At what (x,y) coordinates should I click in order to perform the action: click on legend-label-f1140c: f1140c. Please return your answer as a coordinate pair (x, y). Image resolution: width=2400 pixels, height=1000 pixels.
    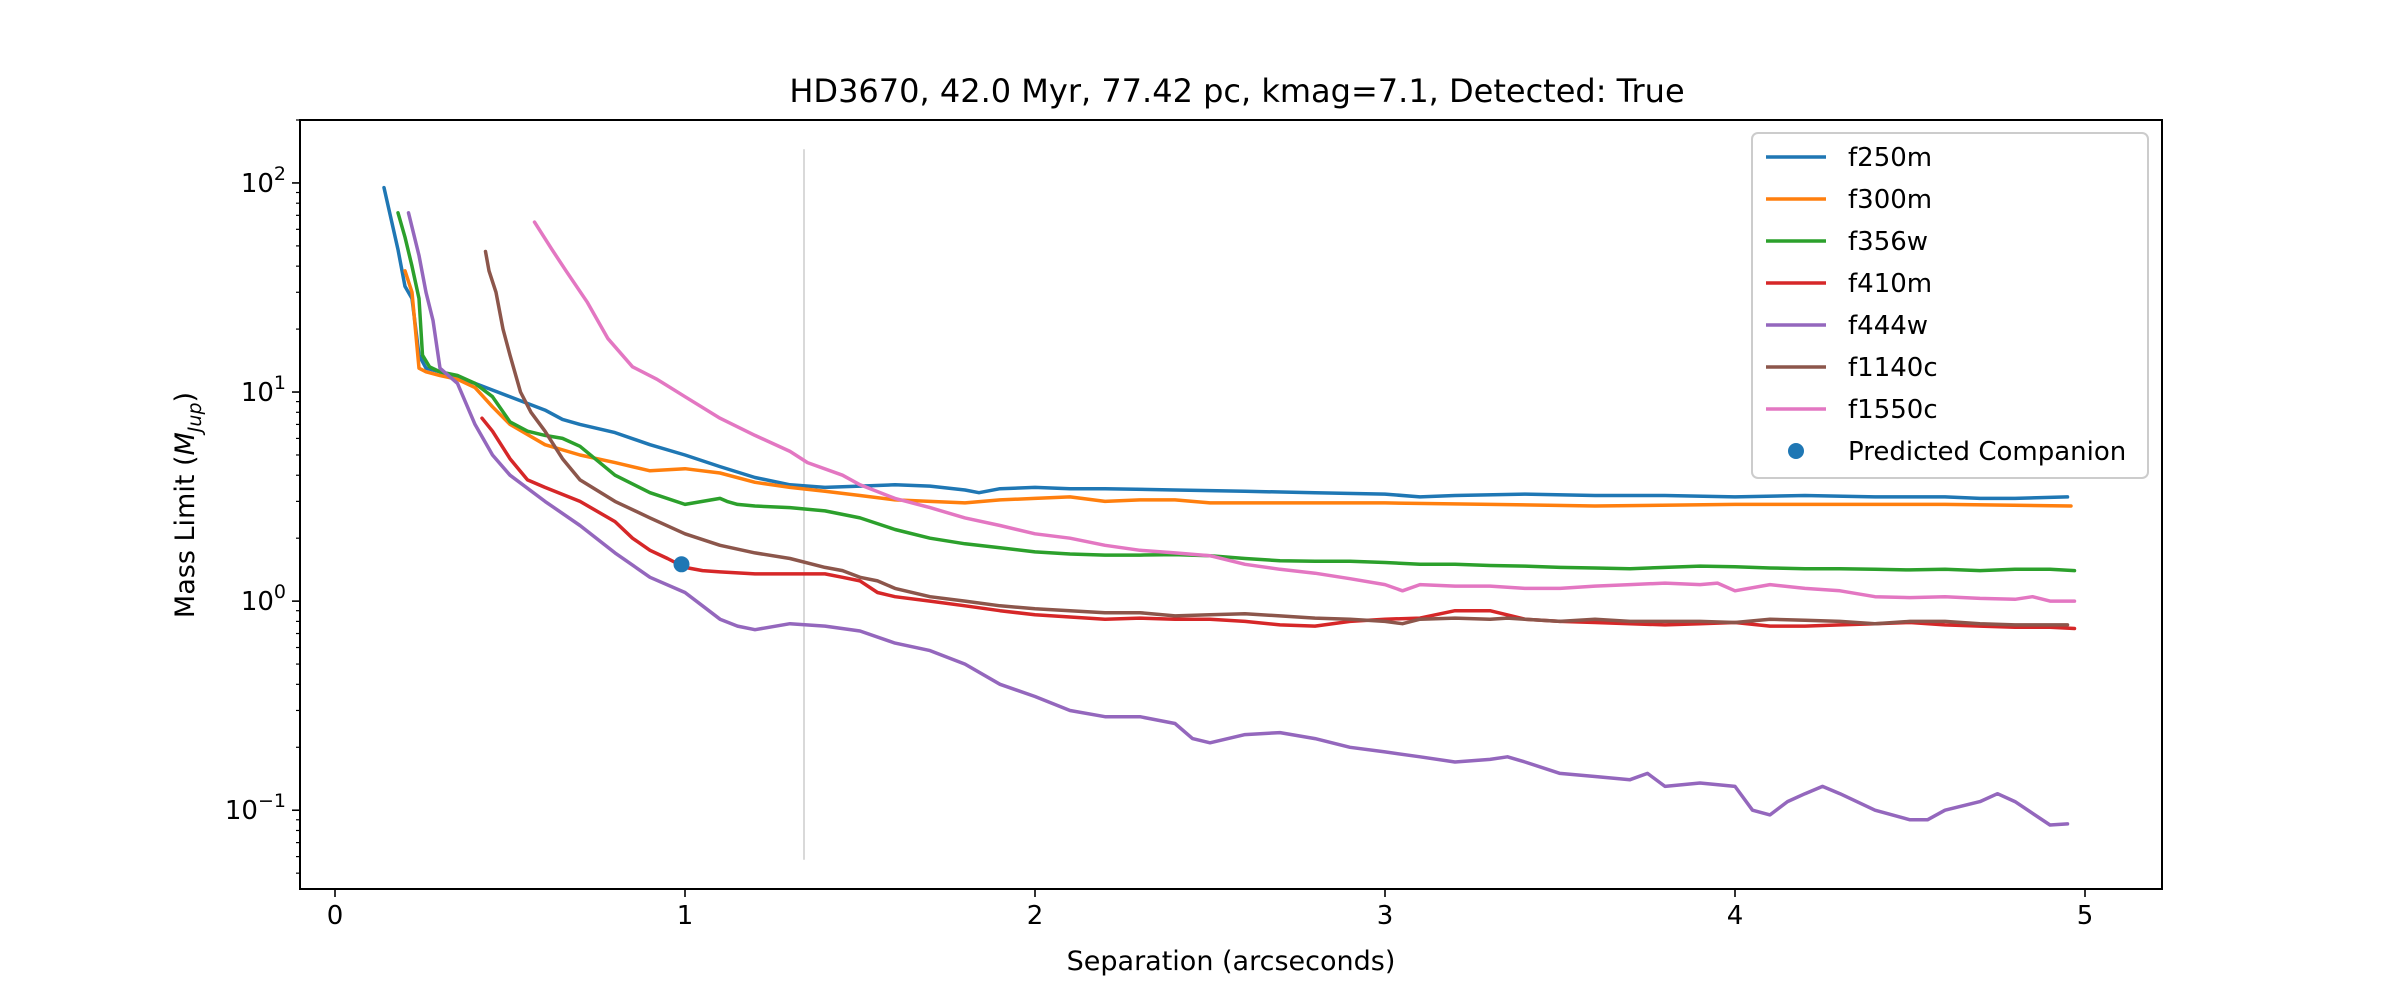
    Looking at the image, I should click on (1893, 368).